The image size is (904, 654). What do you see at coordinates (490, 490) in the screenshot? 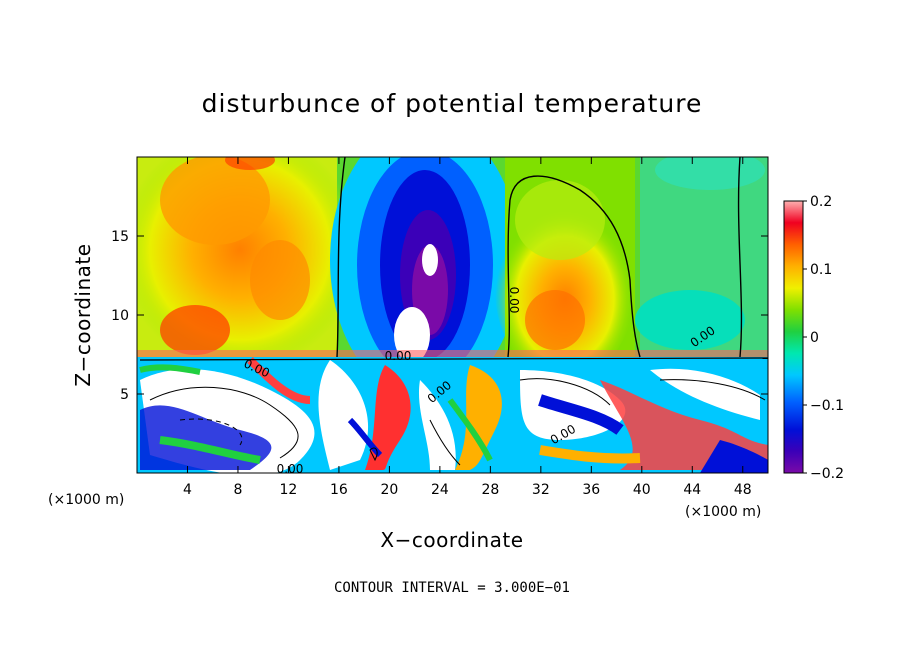
I see `x-tick-label: 28` at bounding box center [490, 490].